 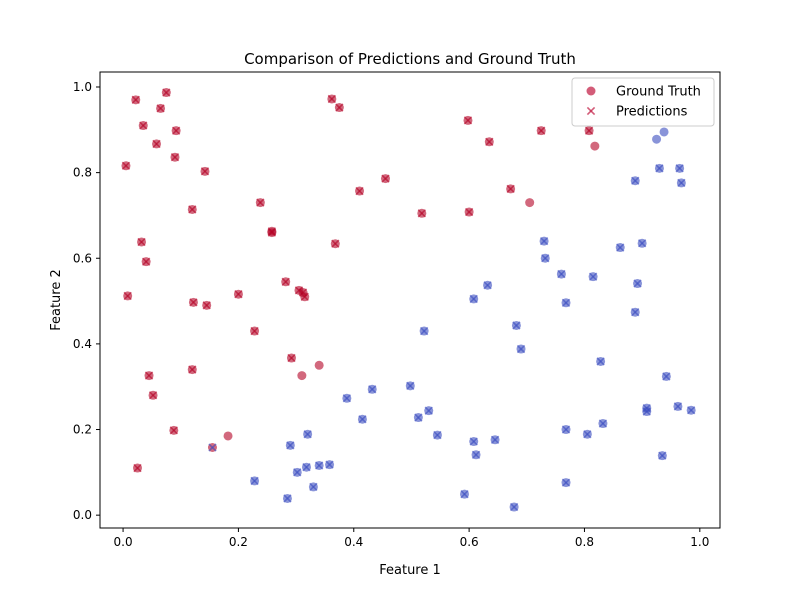 What do you see at coordinates (82, 430) in the screenshot?
I see `y-tick-label: 0.2` at bounding box center [82, 430].